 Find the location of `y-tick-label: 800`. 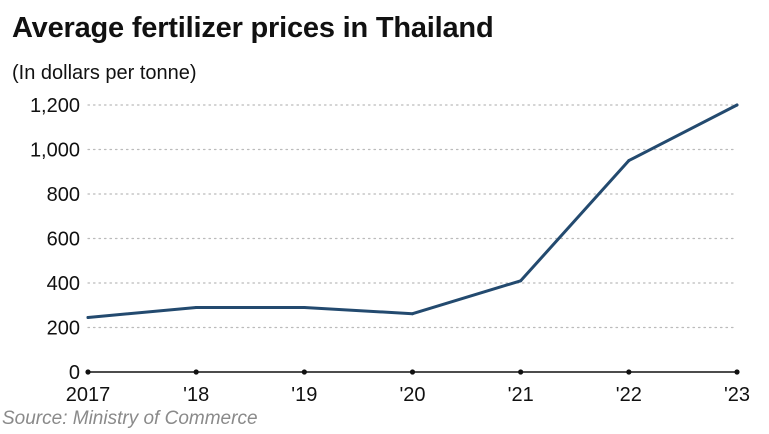

y-tick-label: 800 is located at coordinates (63, 195).